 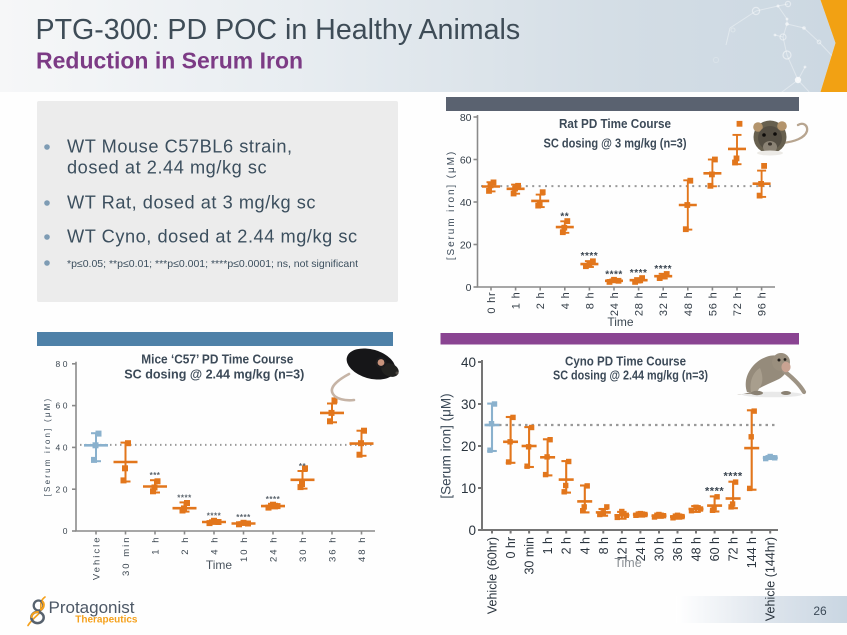 What do you see at coordinates (169, 61) in the screenshot?
I see `svg-text: Reduction in Serum Iron` at bounding box center [169, 61].